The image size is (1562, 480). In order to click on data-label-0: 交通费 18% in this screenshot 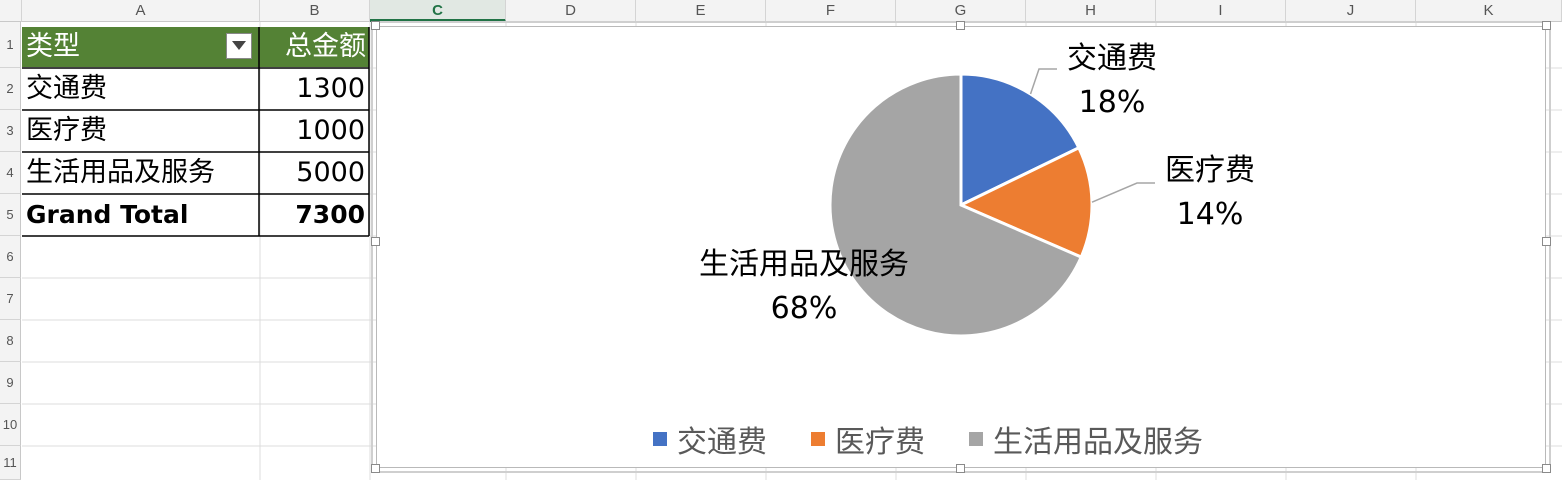, I will do `click(1112, 81)`.